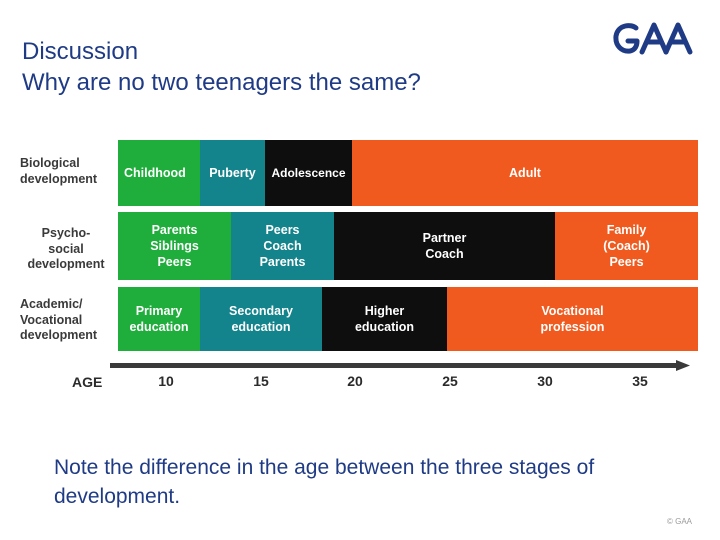 The width and height of the screenshot is (720, 540). What do you see at coordinates (66, 248) in the screenshot?
I see `row-label-2: Psycho- social development` at bounding box center [66, 248].